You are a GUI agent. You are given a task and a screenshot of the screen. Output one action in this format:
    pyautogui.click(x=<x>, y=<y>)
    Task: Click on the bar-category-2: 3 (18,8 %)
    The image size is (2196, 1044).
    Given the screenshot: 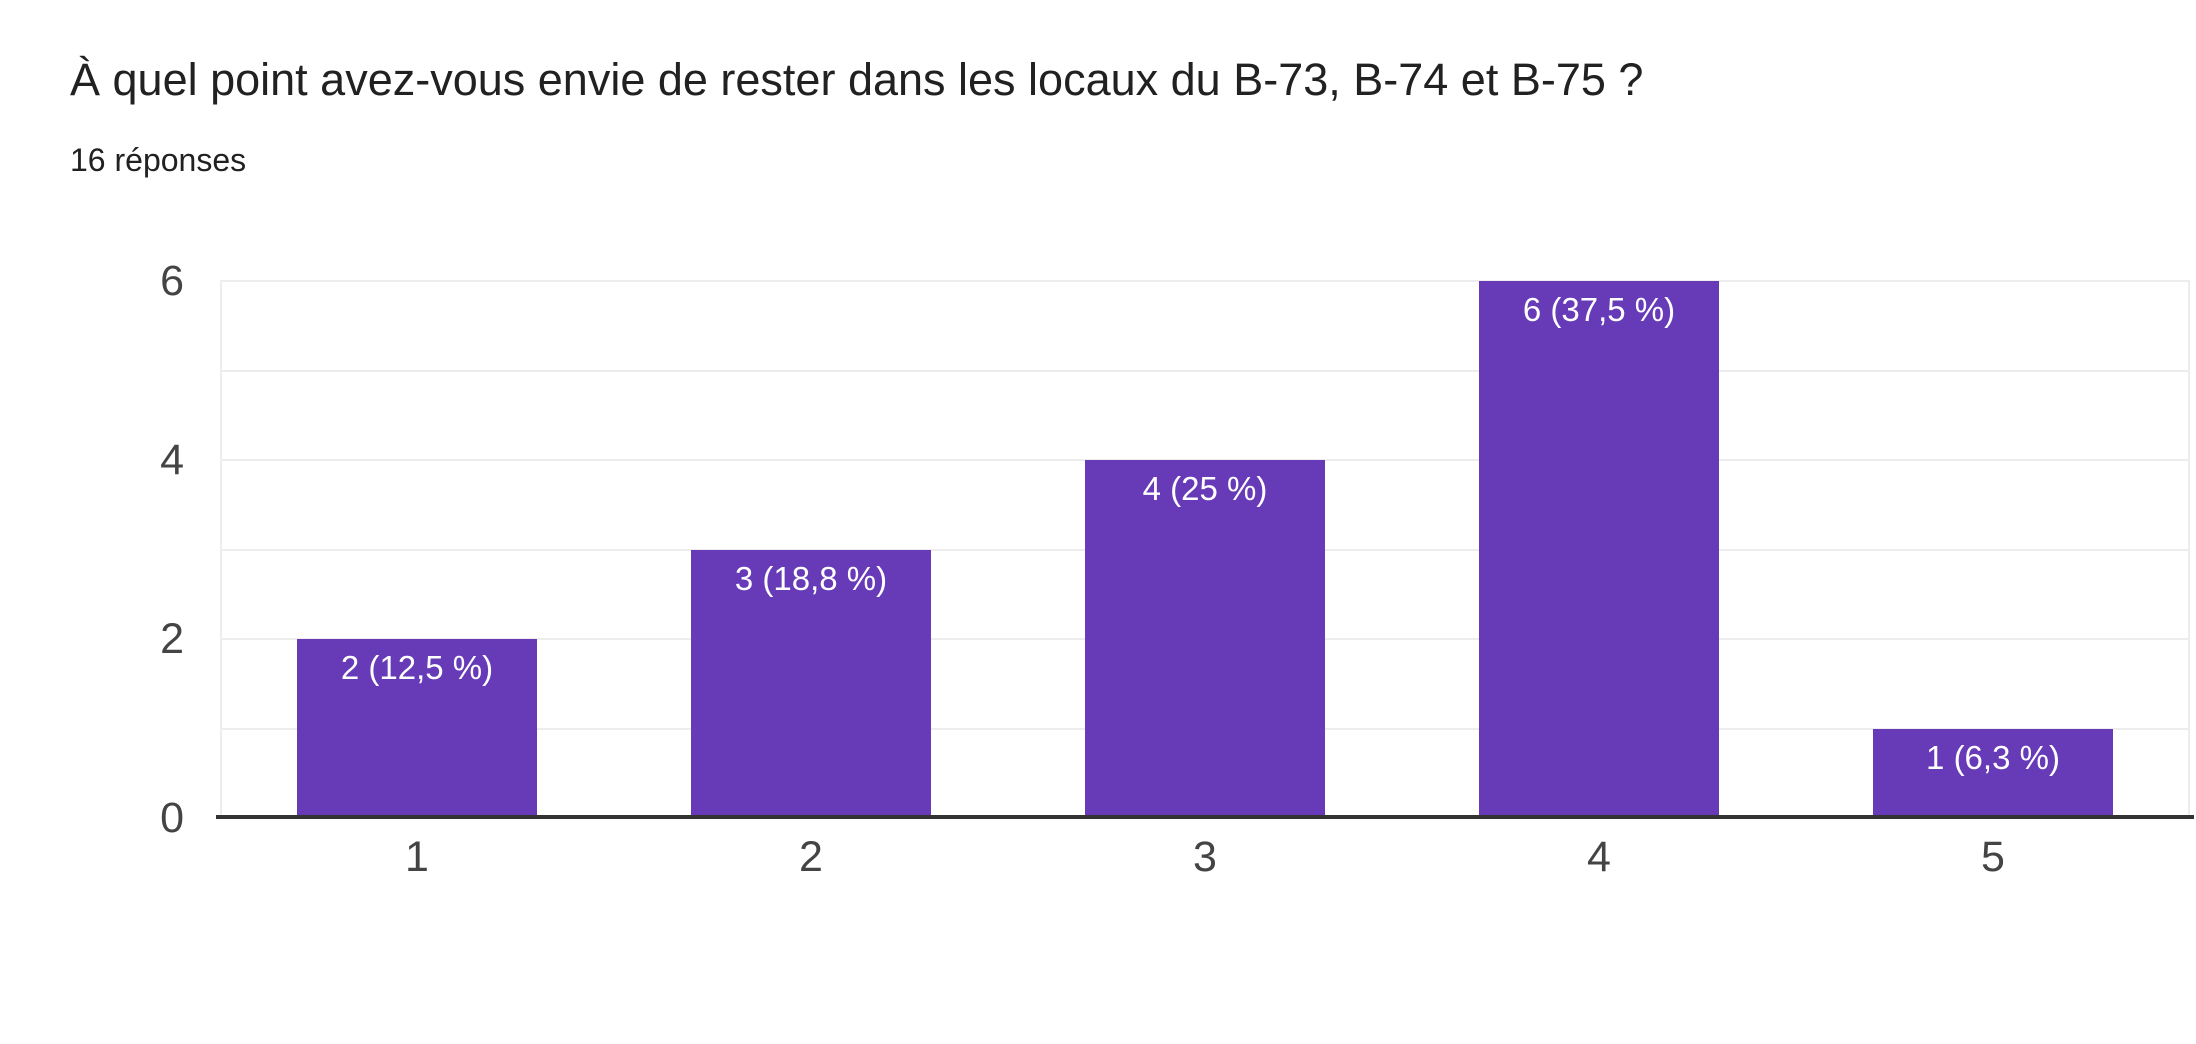 What is the action you would take?
    pyautogui.click(x=811, y=683)
    